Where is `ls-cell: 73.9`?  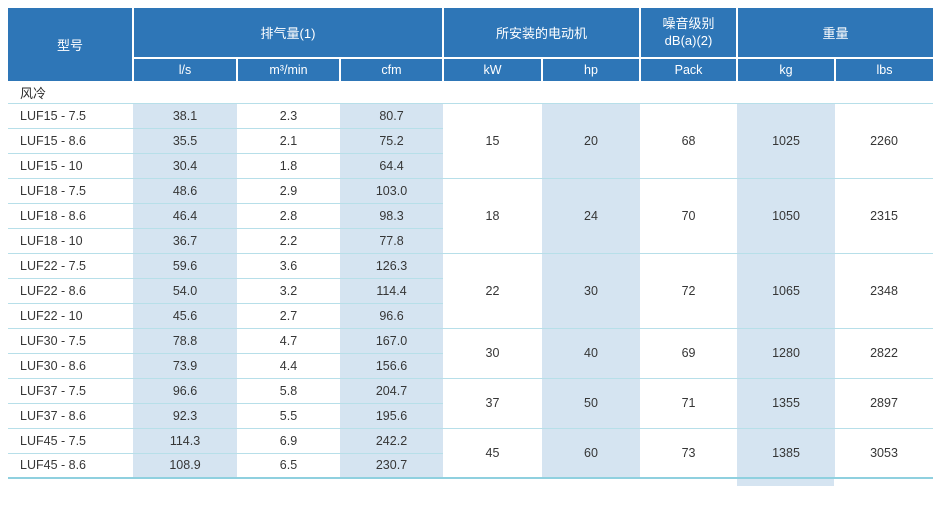
ls-cell: 73.9 is located at coordinates (185, 366).